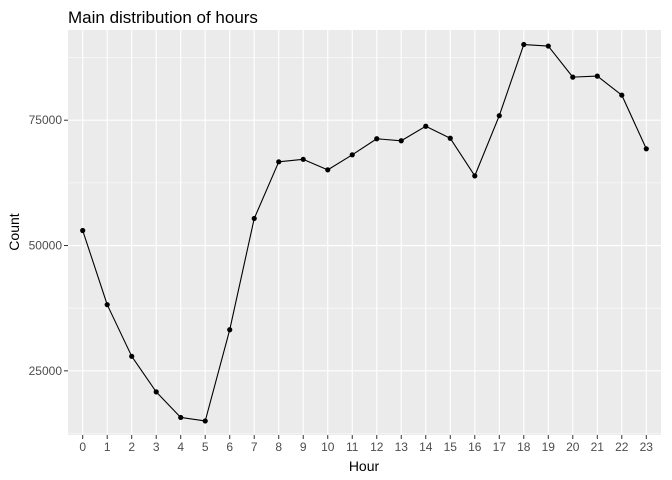 The height and width of the screenshot is (480, 672). What do you see at coordinates (107, 447) in the screenshot?
I see `x-tick-label: 1` at bounding box center [107, 447].